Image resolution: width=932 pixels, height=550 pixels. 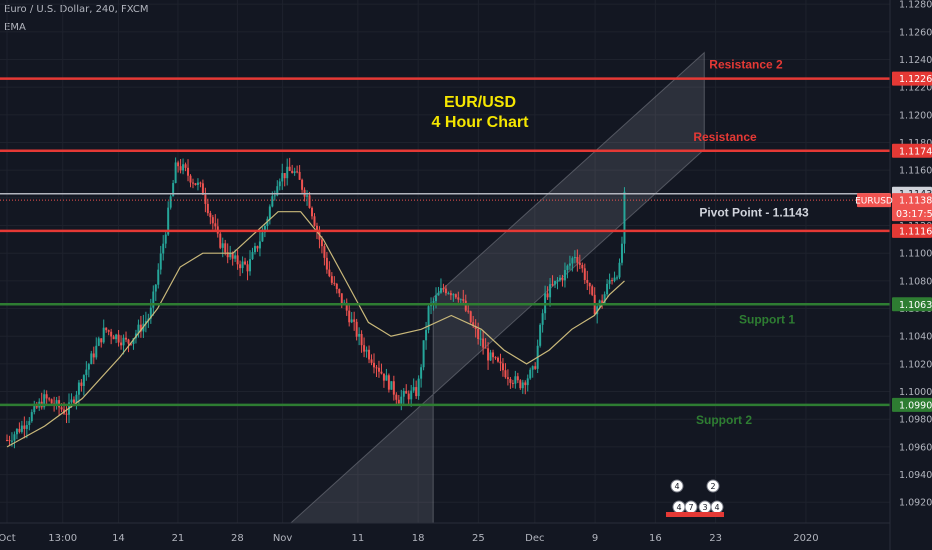 I want to click on event-marker-band, so click(x=695, y=514).